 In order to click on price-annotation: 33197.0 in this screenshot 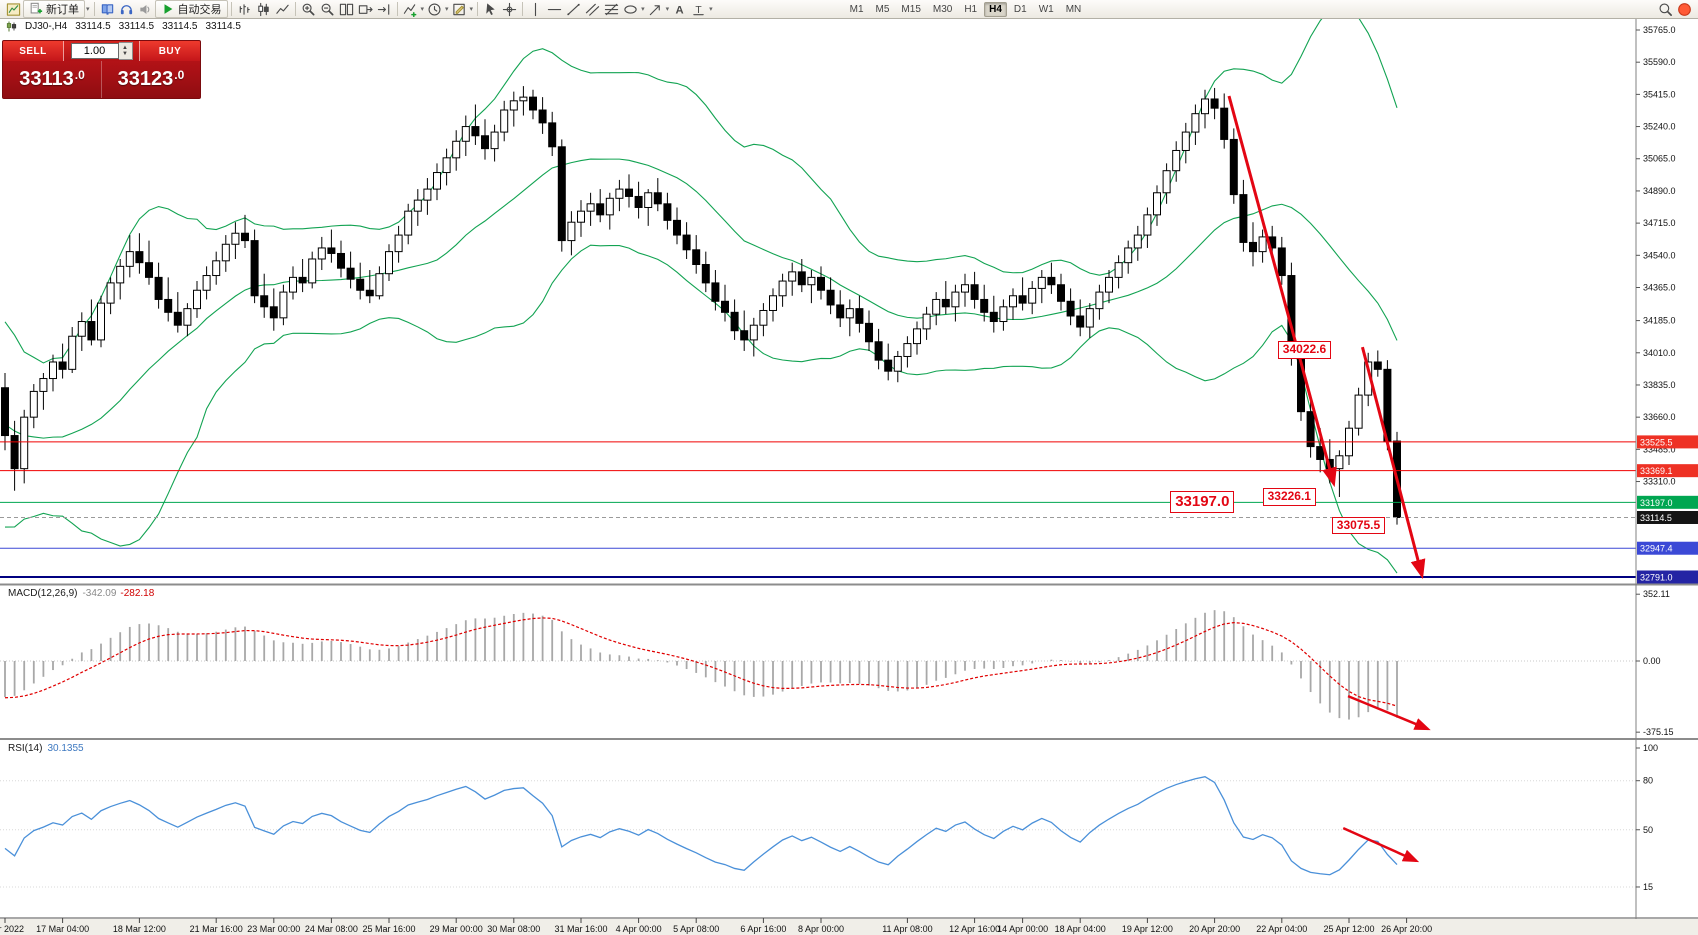, I will do `click(1202, 502)`.